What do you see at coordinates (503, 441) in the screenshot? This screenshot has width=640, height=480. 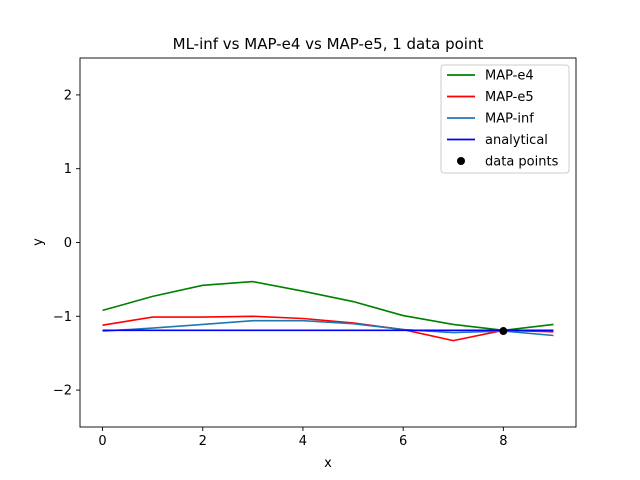 I see `x-tick-label: 8` at bounding box center [503, 441].